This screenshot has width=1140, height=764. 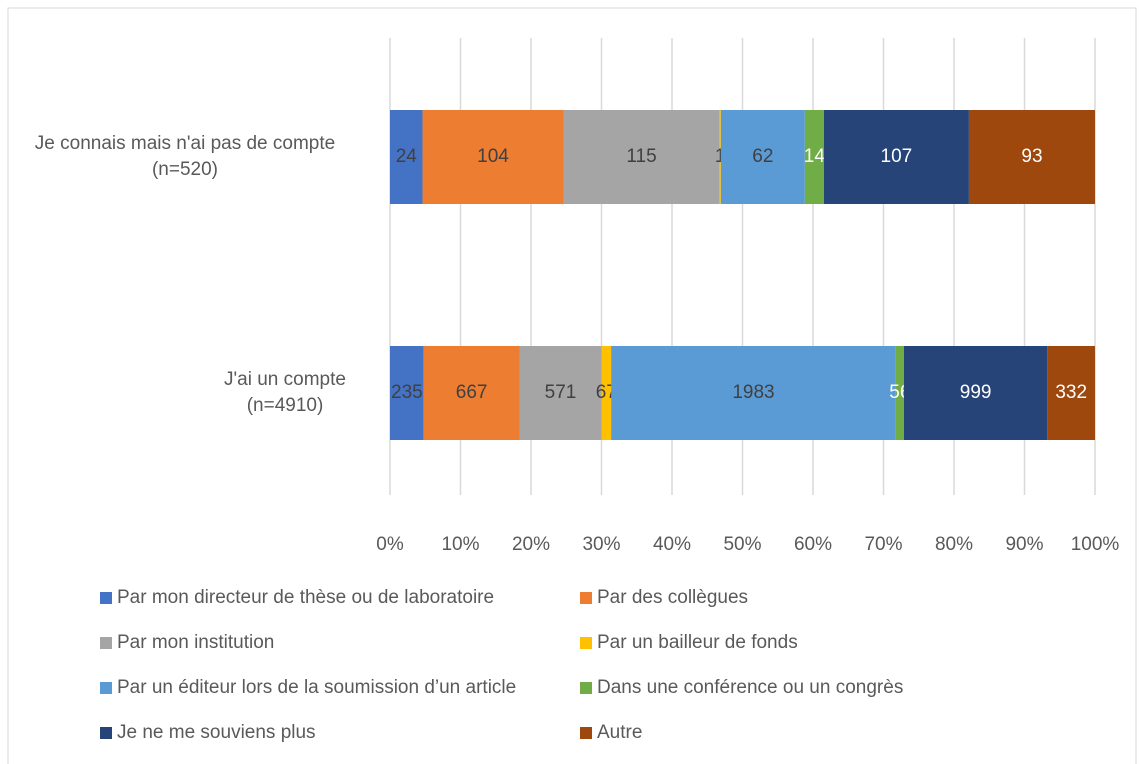 I want to click on x-tick-label: 20%, so click(x=531, y=544).